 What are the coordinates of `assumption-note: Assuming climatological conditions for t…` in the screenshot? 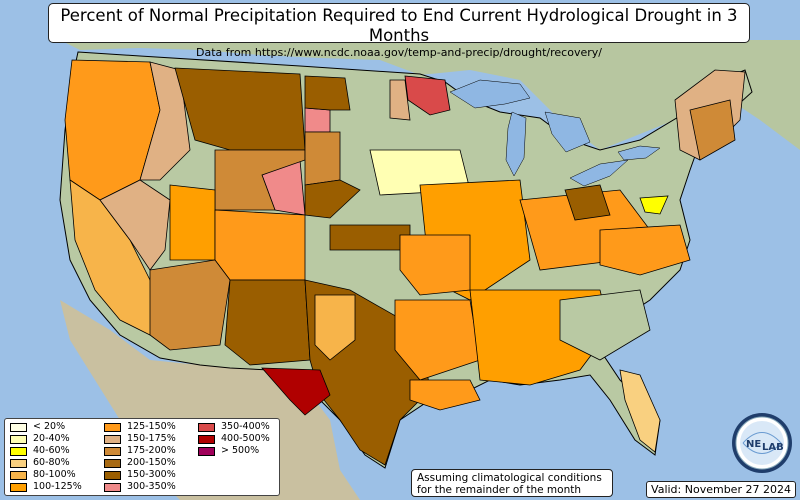 It's located at (512, 483).